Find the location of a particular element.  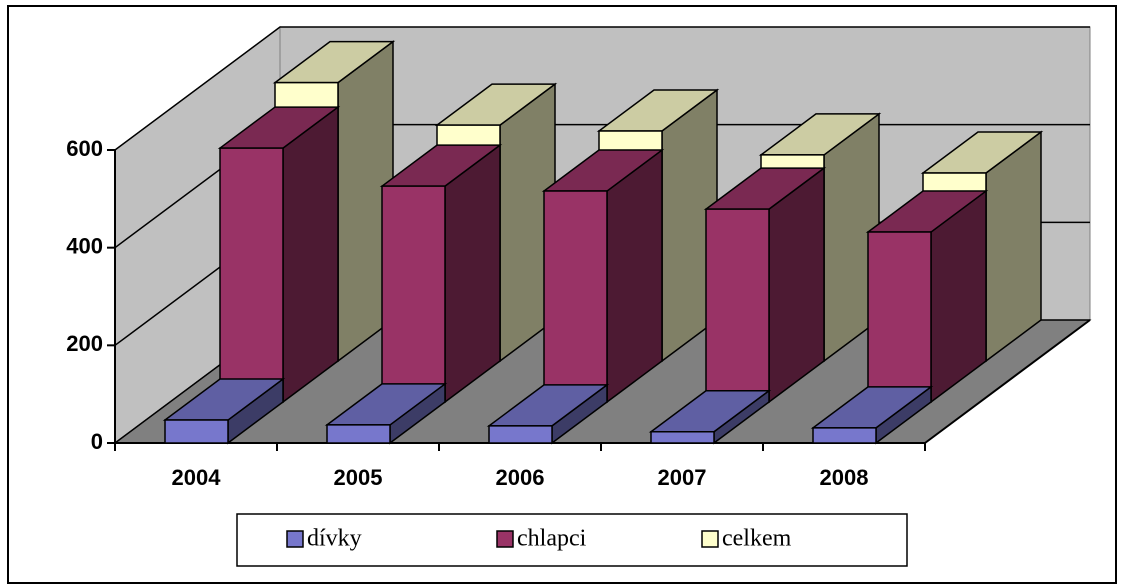

legend-label: celkem is located at coordinates (757, 539).